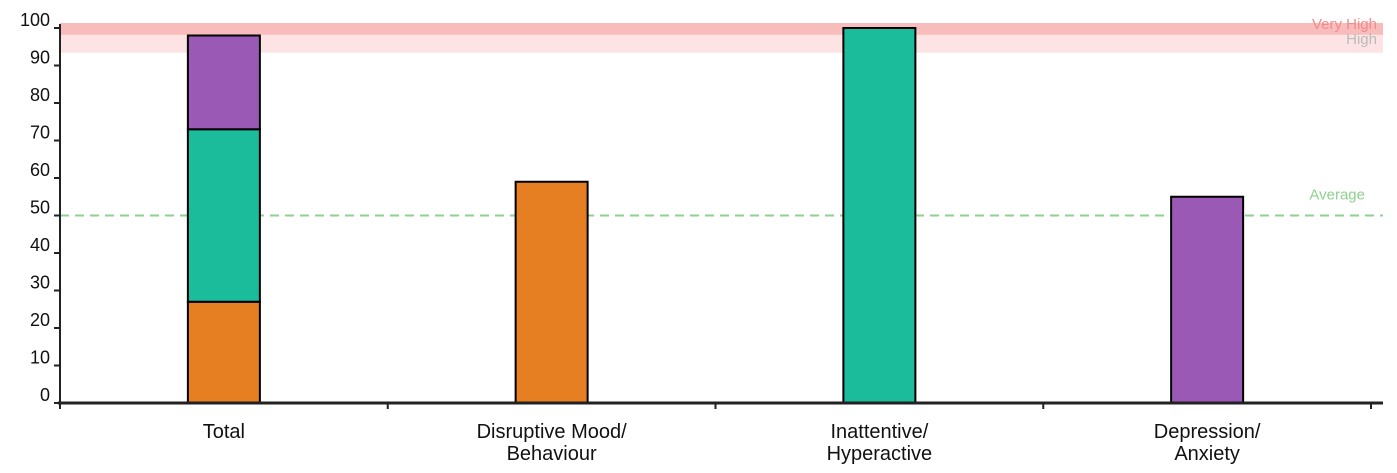 This screenshot has width=1397, height=473. What do you see at coordinates (880, 443) in the screenshot?
I see `category-label: Inattentive/Hyperactive` at bounding box center [880, 443].